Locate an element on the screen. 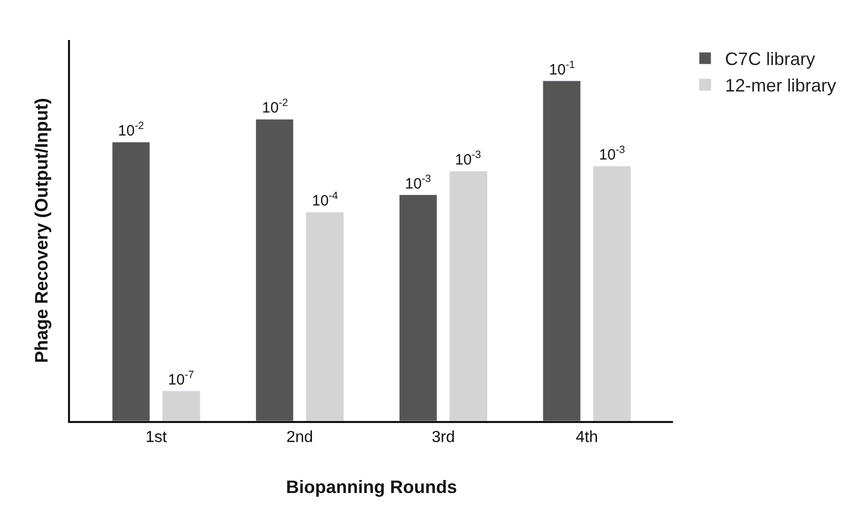 The image size is (854, 531). text: 10$^{-1}$ is located at coordinates (562, 68).